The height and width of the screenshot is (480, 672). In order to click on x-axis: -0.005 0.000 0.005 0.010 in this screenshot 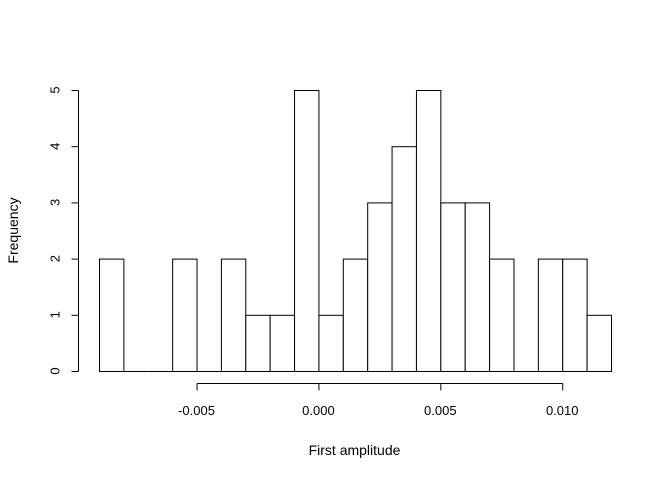, I will do `click(378, 400)`.